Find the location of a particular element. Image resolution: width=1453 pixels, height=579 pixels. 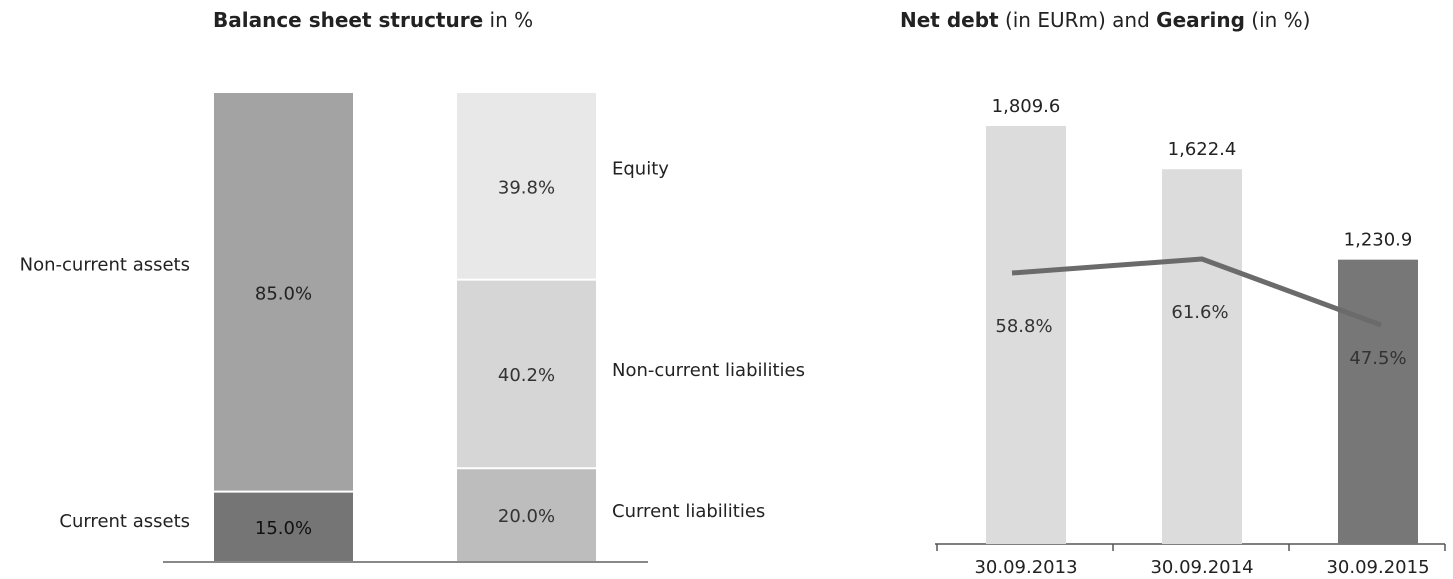

net-debt-title-part-1: Net debt is located at coordinates (949, 20).